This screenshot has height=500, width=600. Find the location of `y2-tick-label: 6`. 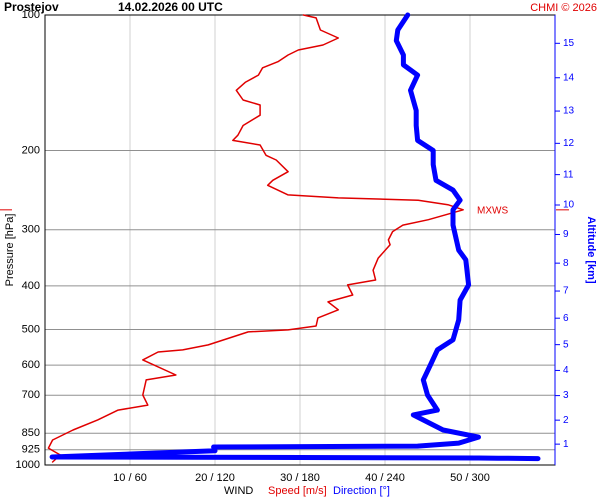

y2-tick-label: 6 is located at coordinates (566, 318).